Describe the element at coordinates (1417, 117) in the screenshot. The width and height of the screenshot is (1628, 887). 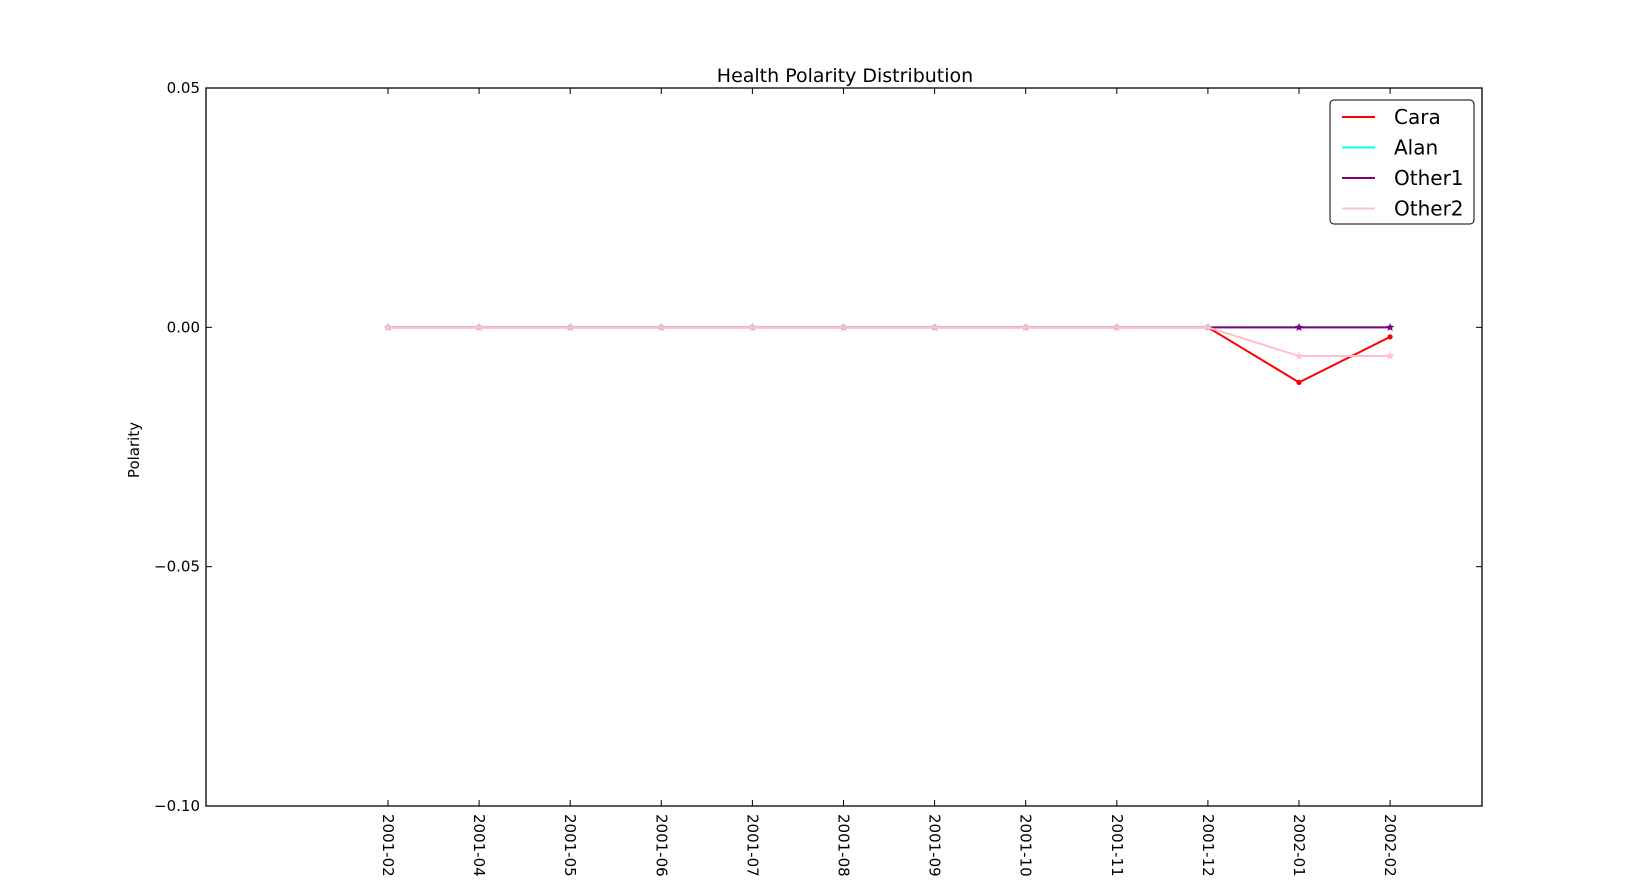
I see `legend-label: Cara` at that location.